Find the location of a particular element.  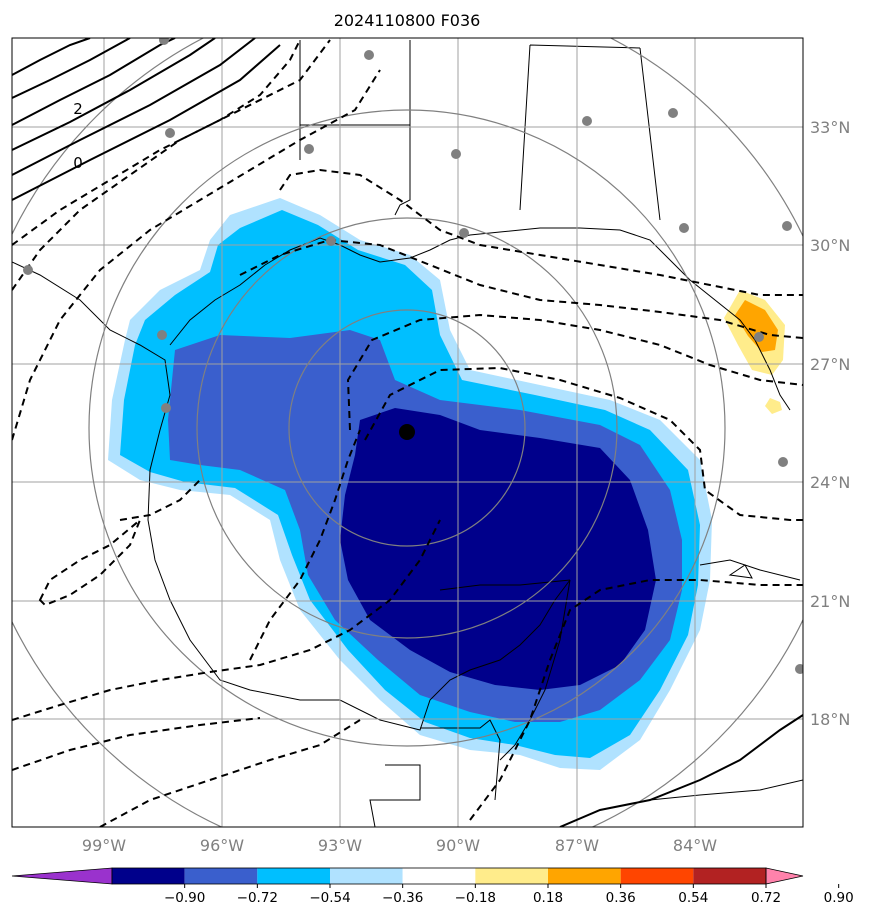

longitude-labels: 99°W 96°W 93°W 90°W 87°W 84°W is located at coordinates (399, 845).